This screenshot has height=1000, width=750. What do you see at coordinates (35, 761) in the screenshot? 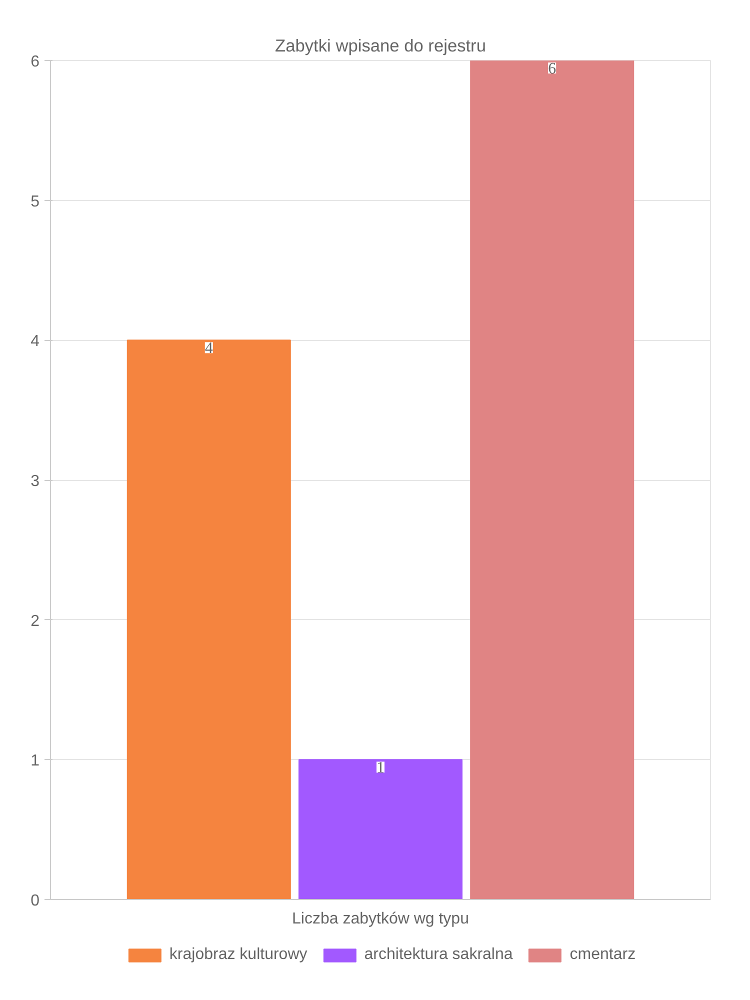
I see `y-tick-label: 1` at bounding box center [35, 761].